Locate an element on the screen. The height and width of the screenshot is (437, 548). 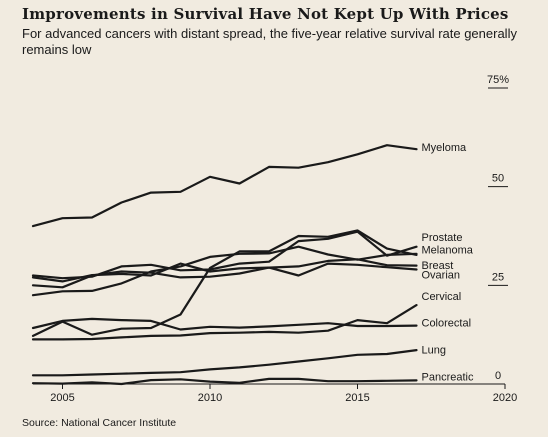
x-tick-label: 2010 is located at coordinates (210, 398).